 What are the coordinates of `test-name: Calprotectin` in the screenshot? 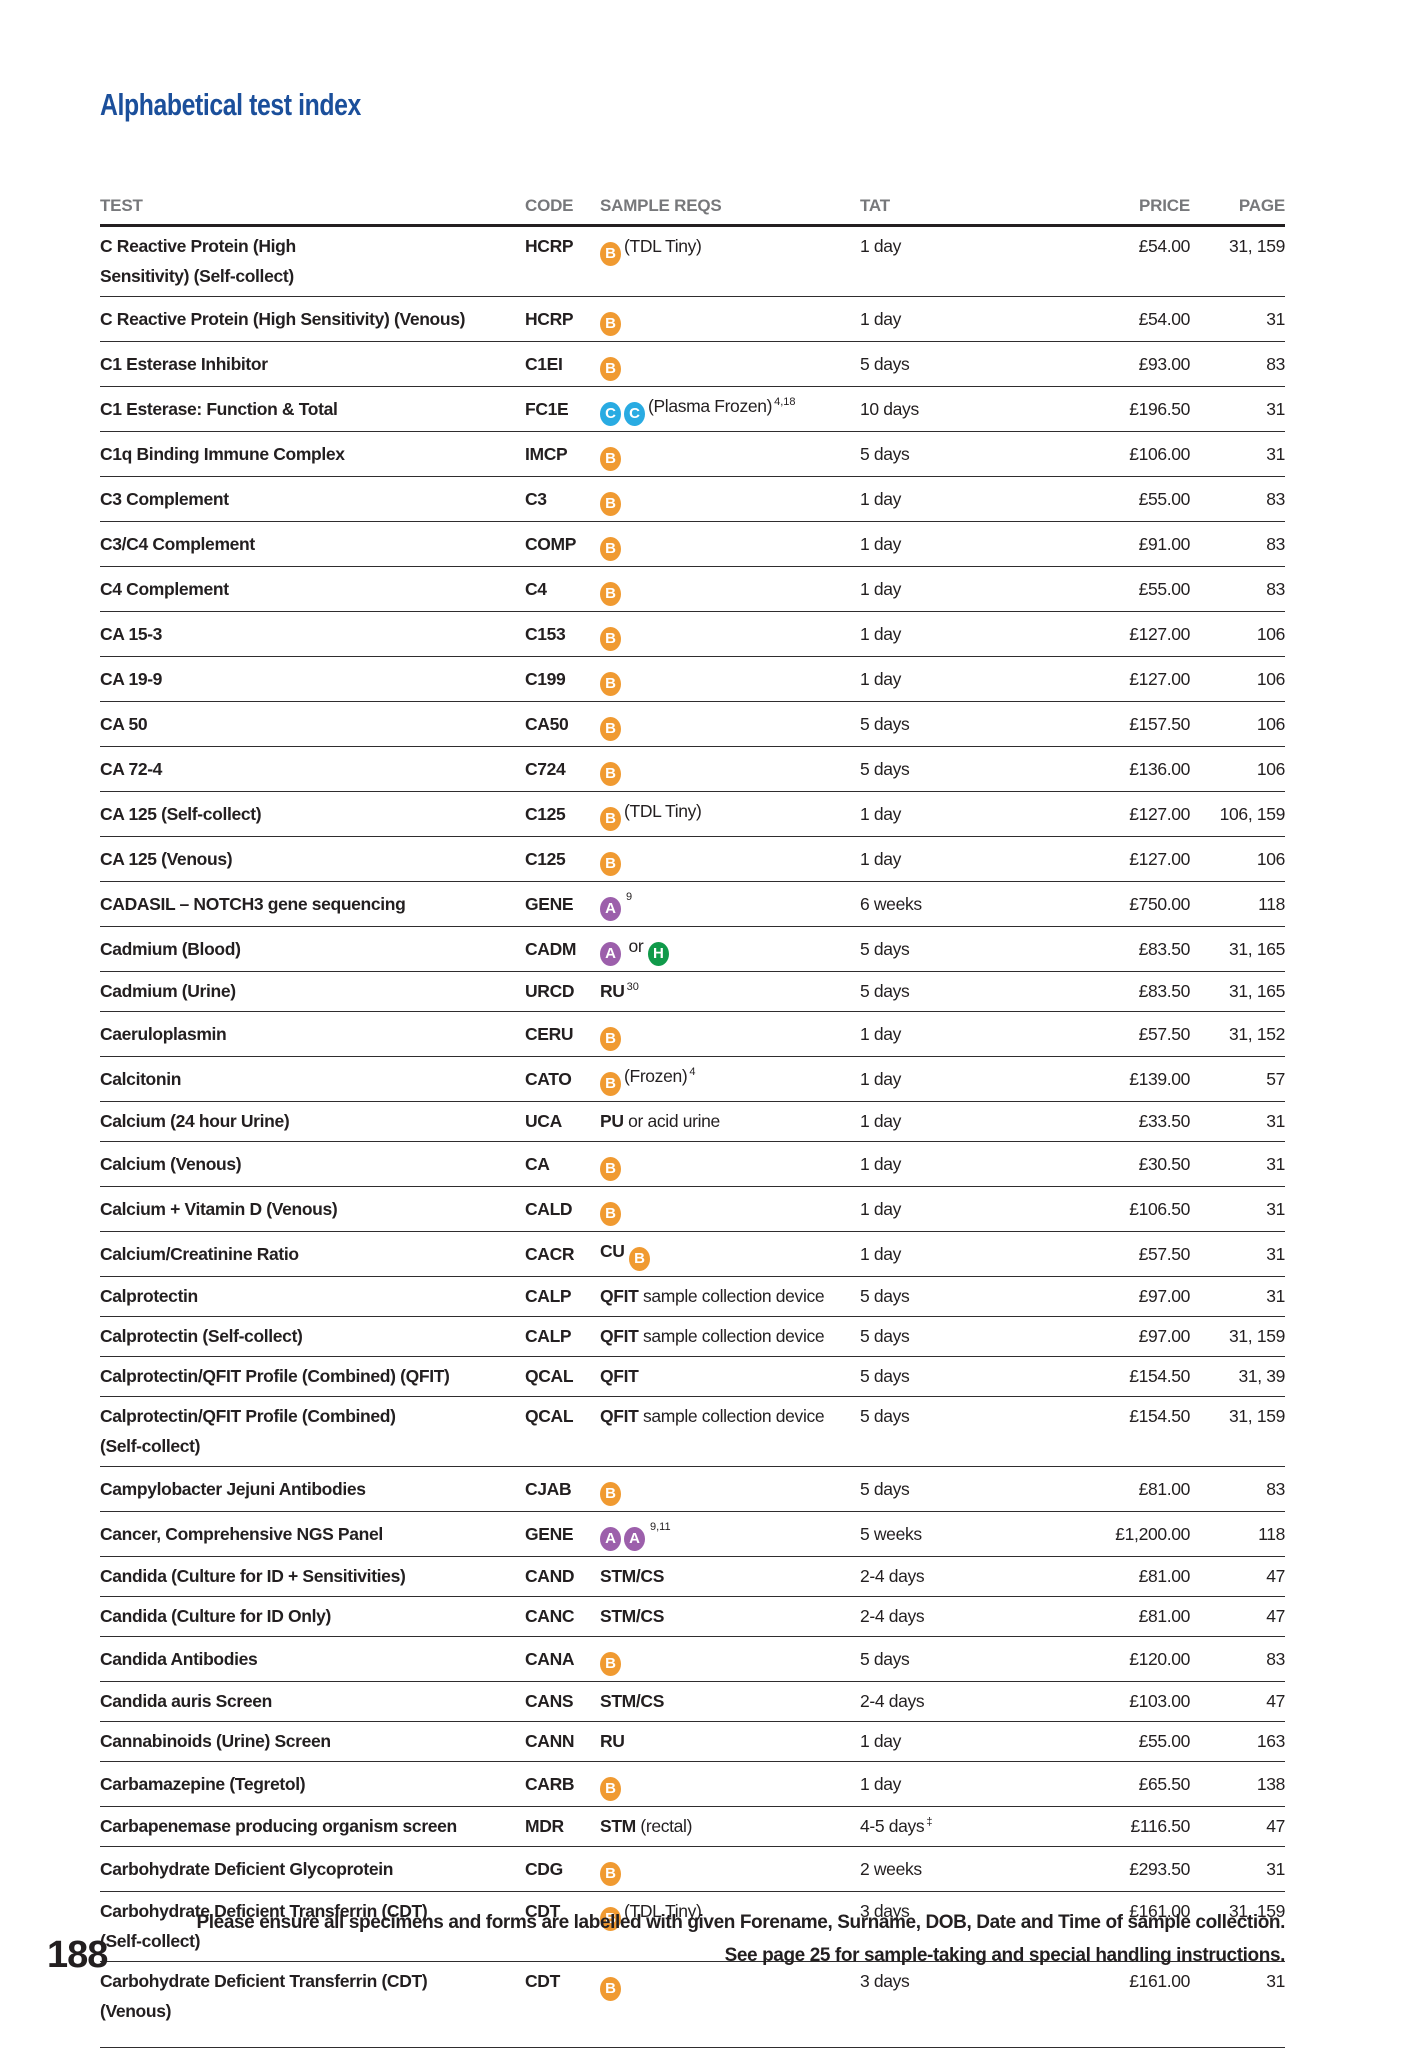 It's located at (312, 1296).